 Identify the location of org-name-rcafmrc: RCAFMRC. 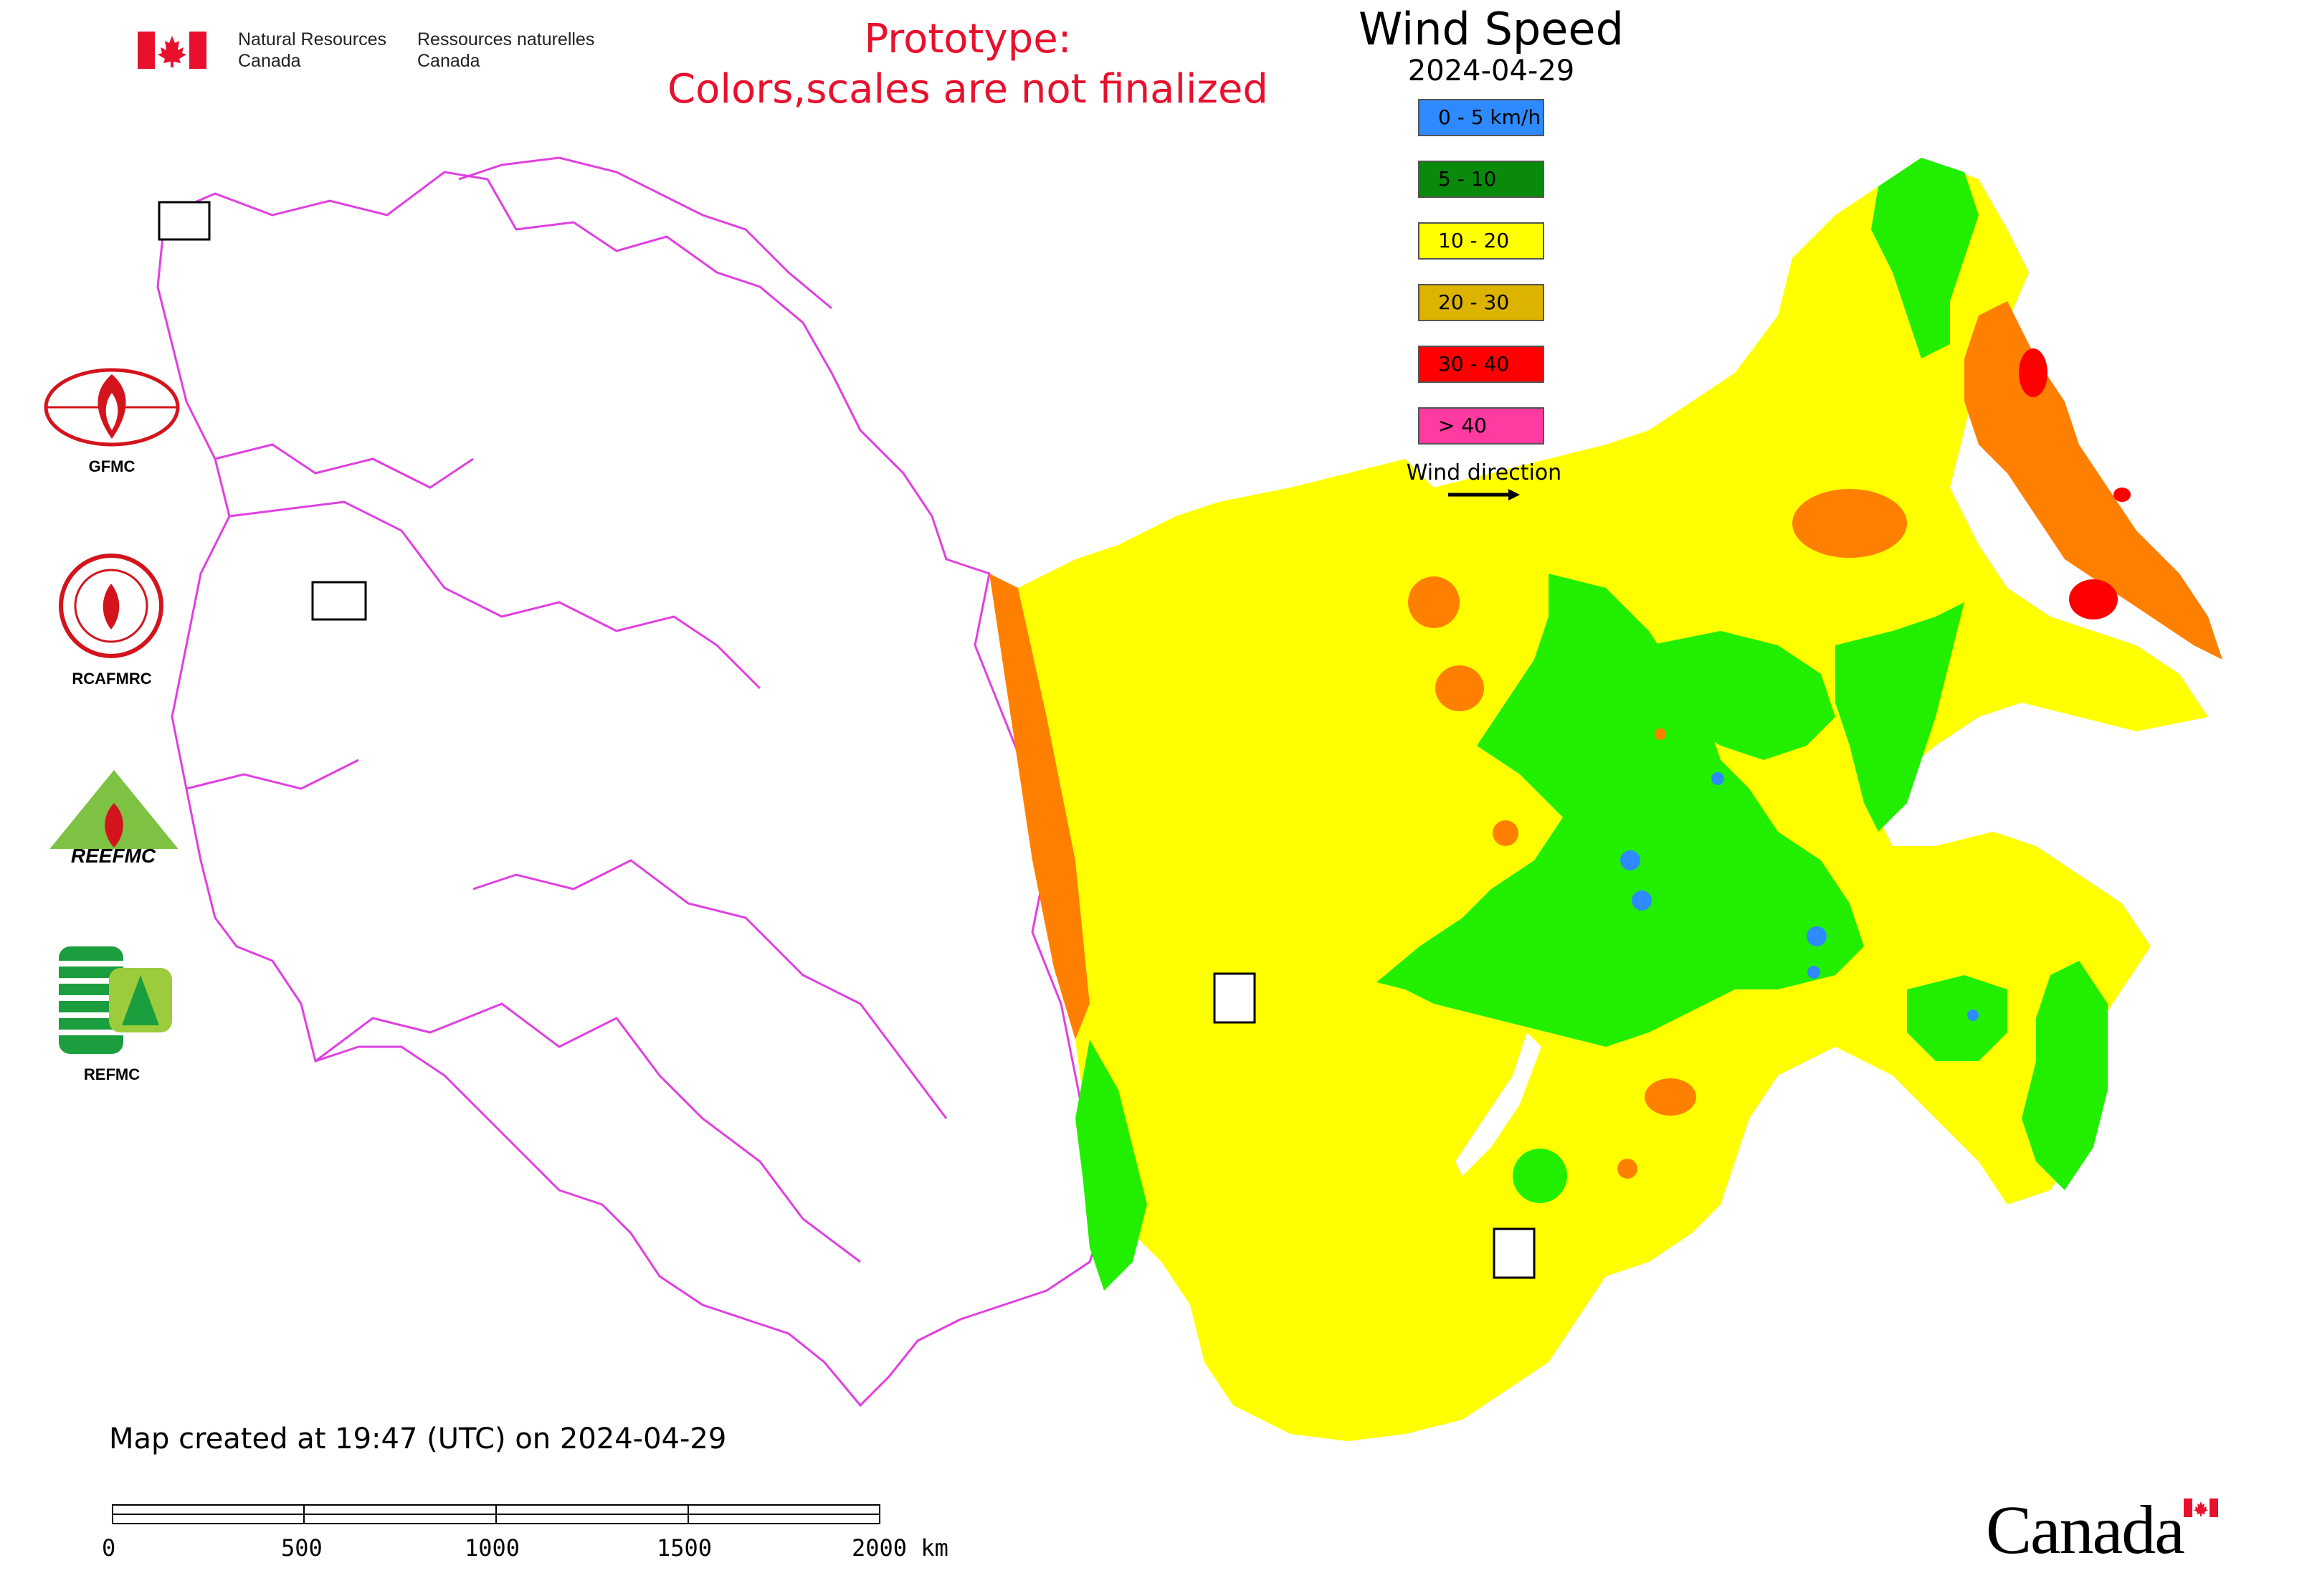
(112, 679).